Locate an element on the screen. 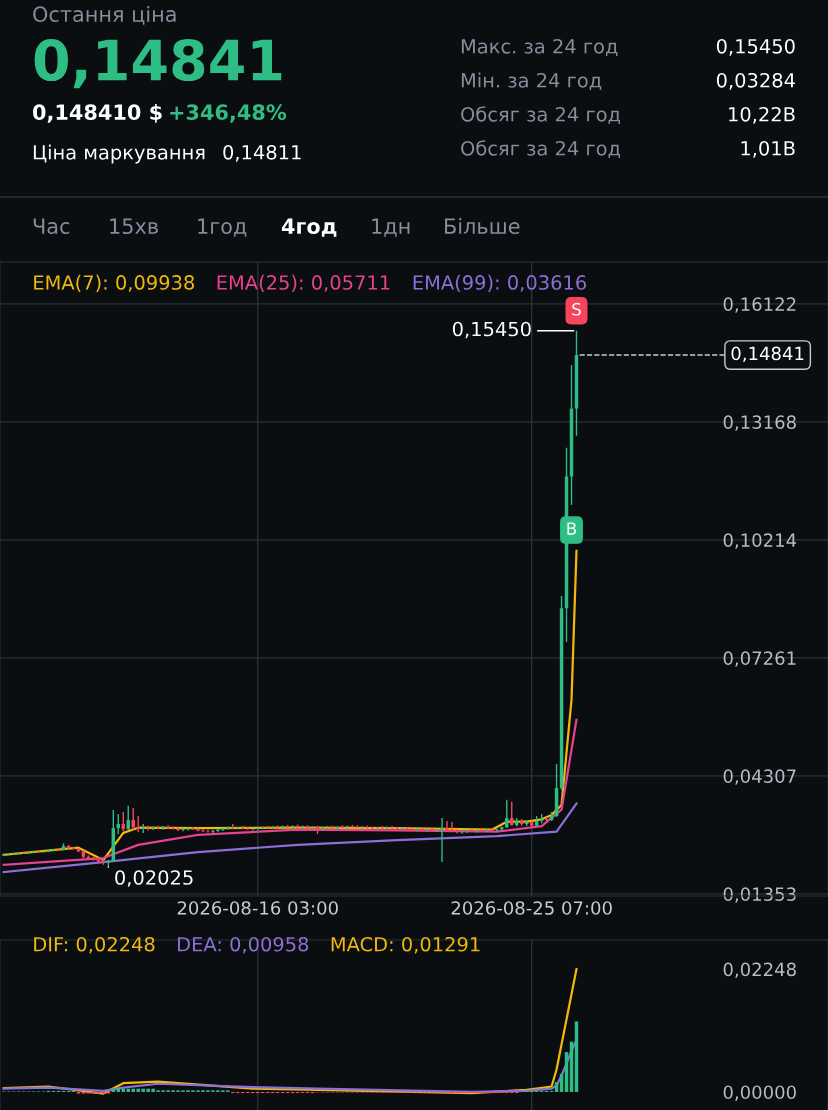 The height and width of the screenshot is (1110, 828). text: EMA(25): 0,05711 is located at coordinates (303, 283).